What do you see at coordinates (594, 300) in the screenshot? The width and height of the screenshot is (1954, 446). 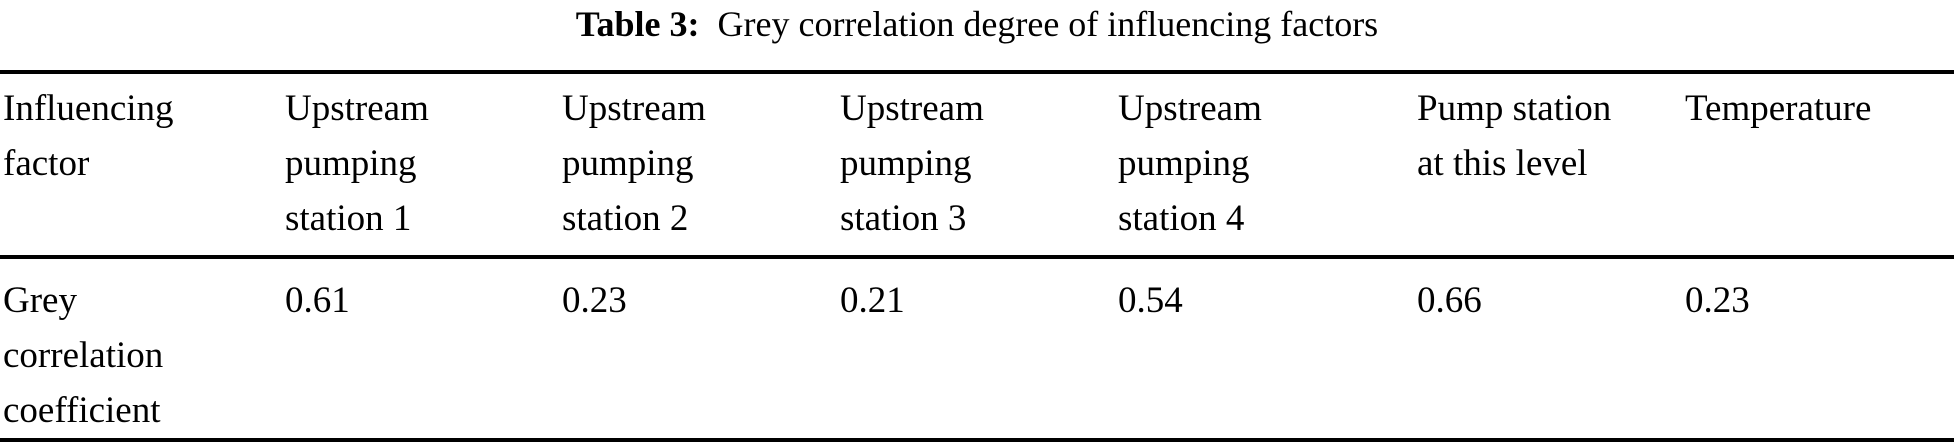 I see `value-cell-upstream-pumping-station-2: 0.23` at bounding box center [594, 300].